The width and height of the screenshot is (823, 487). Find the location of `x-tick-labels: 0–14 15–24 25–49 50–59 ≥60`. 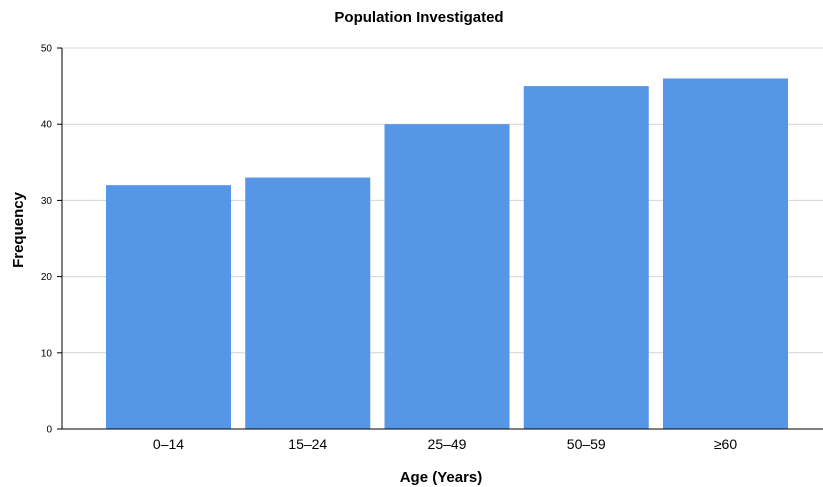

x-tick-labels: 0–14 15–24 25–49 50–59 ≥60 is located at coordinates (445, 444).